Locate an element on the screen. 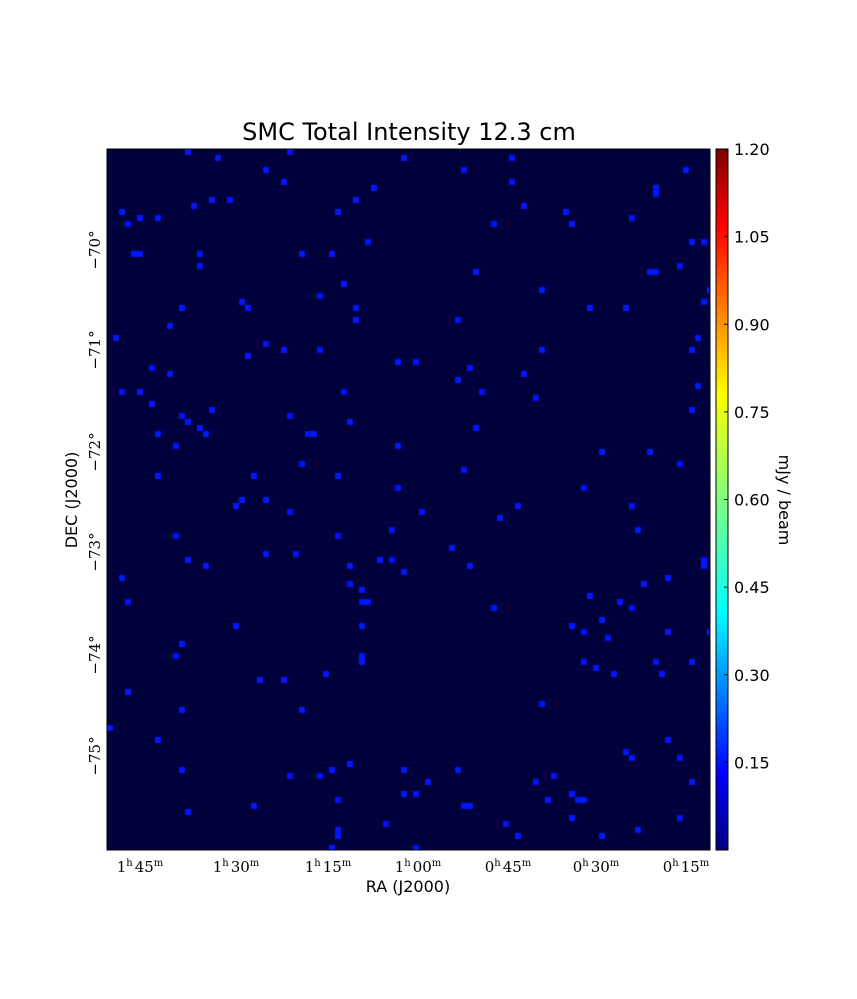  x-axis-ticks: 1h 45m 1h 30m 1h 15m 1h 00m 0h 45m 0h 30m 0h 15m is located at coordinates (413, 867).